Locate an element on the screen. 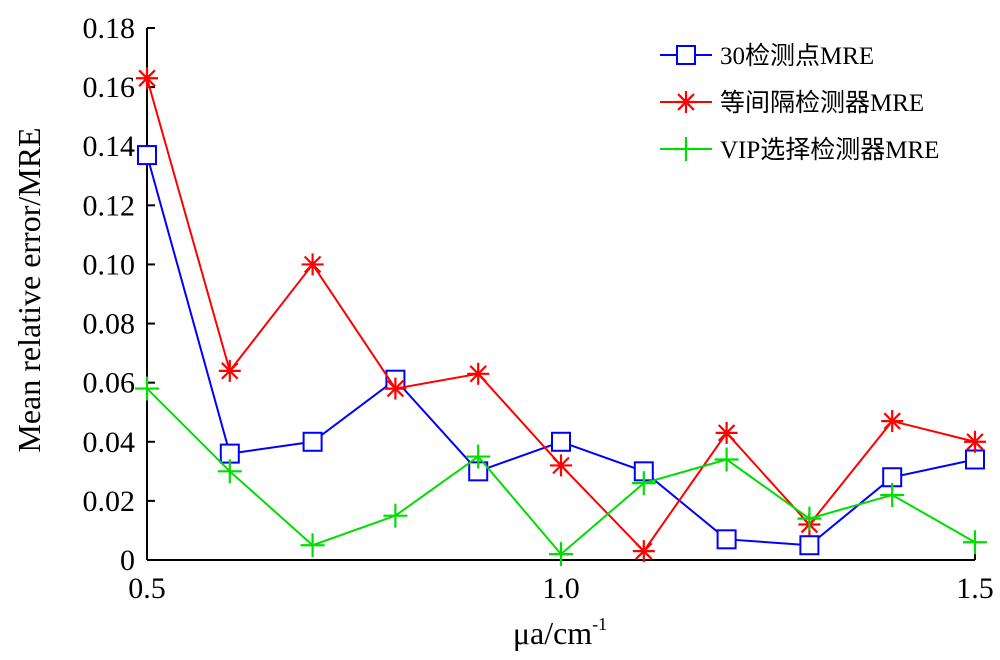 This screenshot has height=660, width=1000. legend: 30检测点MRE 等间隔检测器MRE VIP选择检测器MRE is located at coordinates (799, 103).